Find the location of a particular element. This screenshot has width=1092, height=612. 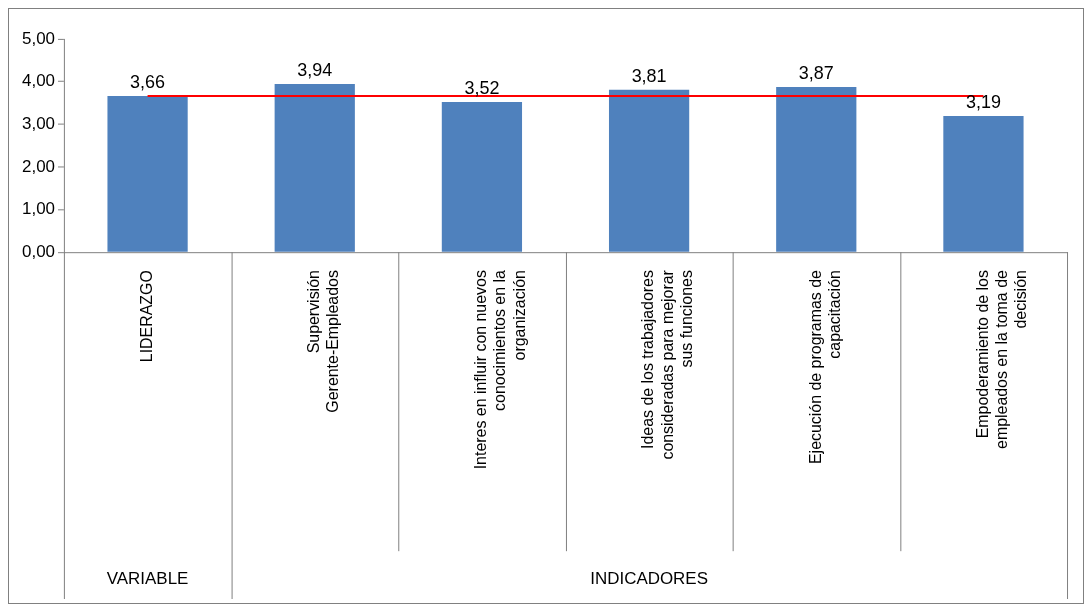

data-label: 3,94 is located at coordinates (315, 70).